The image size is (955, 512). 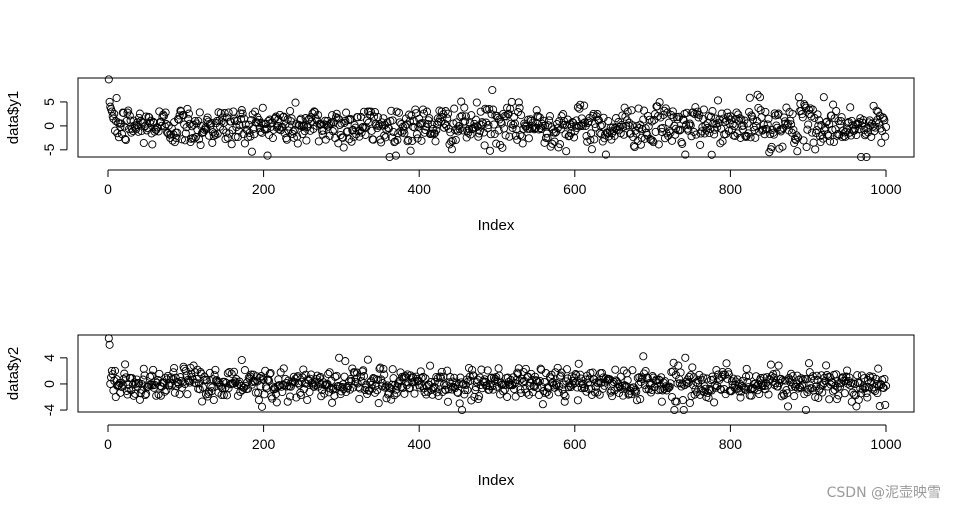 I want to click on x-tick-label: 800, so click(x=731, y=189).